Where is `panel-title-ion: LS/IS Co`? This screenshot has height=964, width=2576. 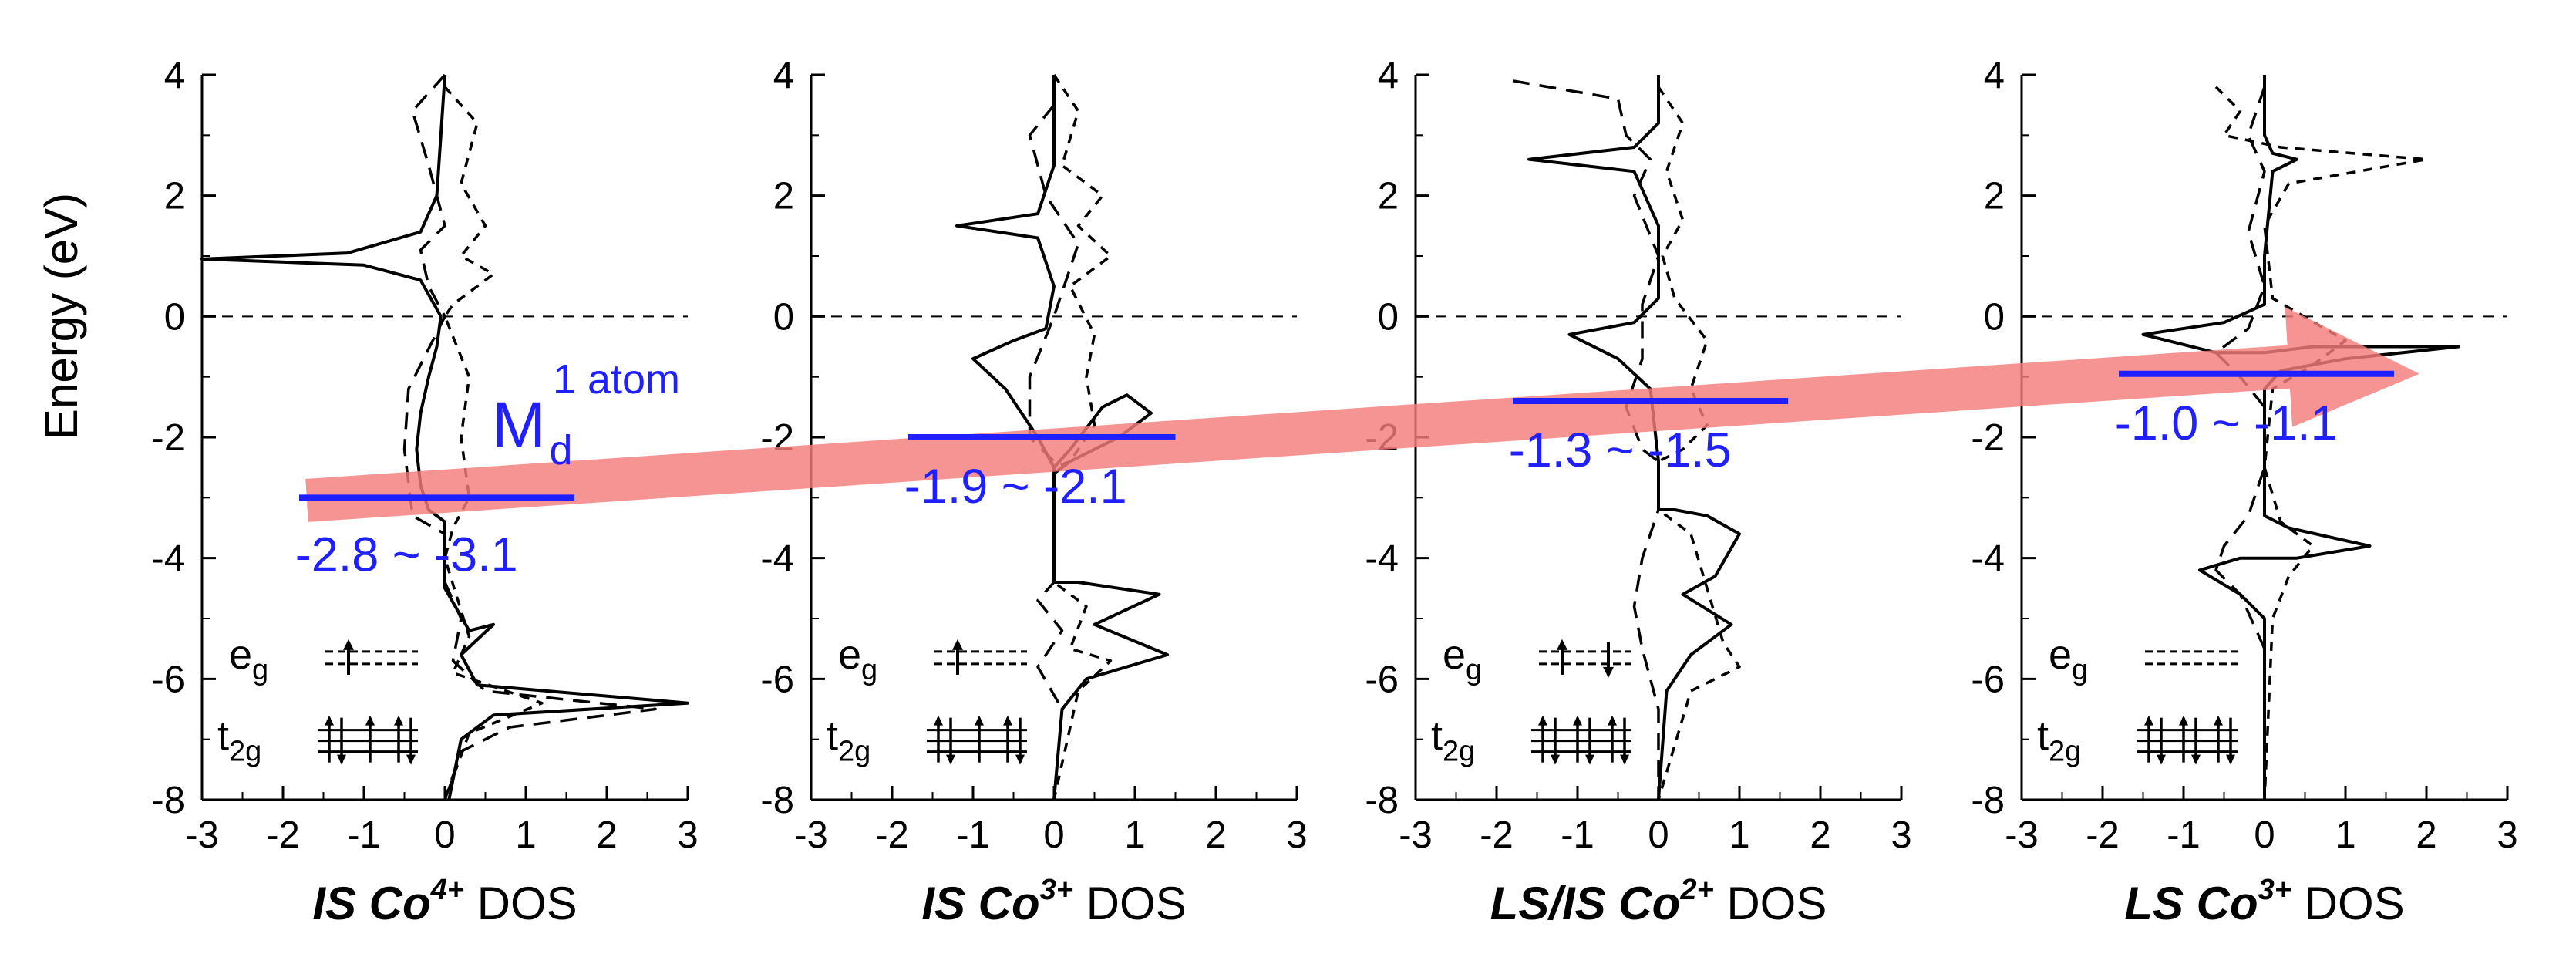 panel-title-ion: LS/IS Co is located at coordinates (1585, 903).